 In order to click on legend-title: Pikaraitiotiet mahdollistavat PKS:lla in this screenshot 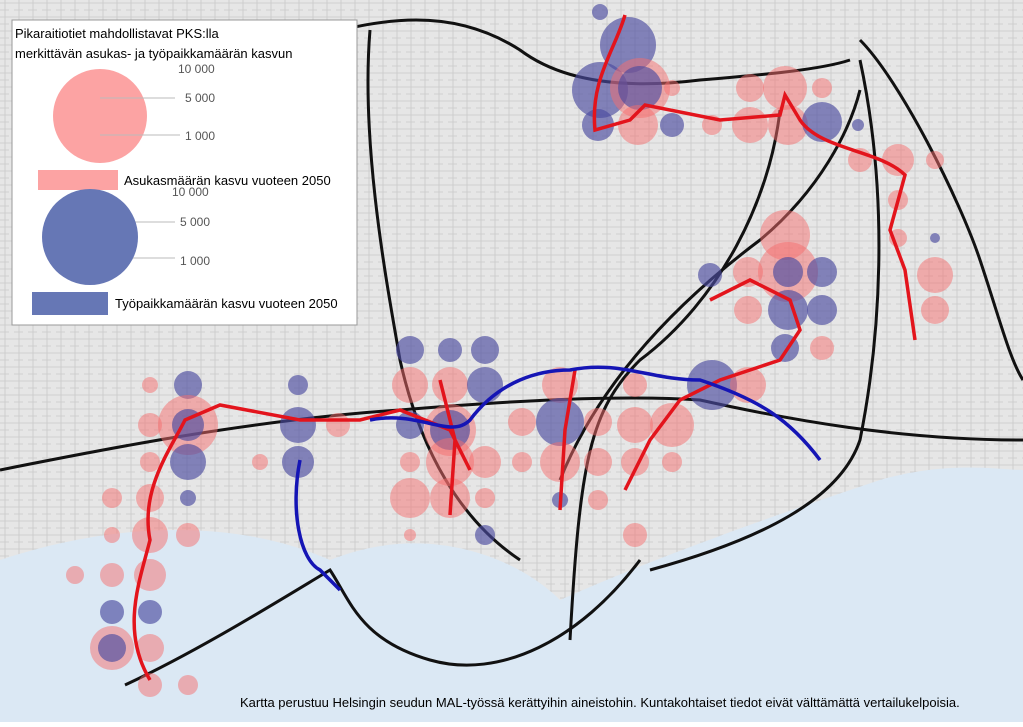, I will do `click(117, 33)`.